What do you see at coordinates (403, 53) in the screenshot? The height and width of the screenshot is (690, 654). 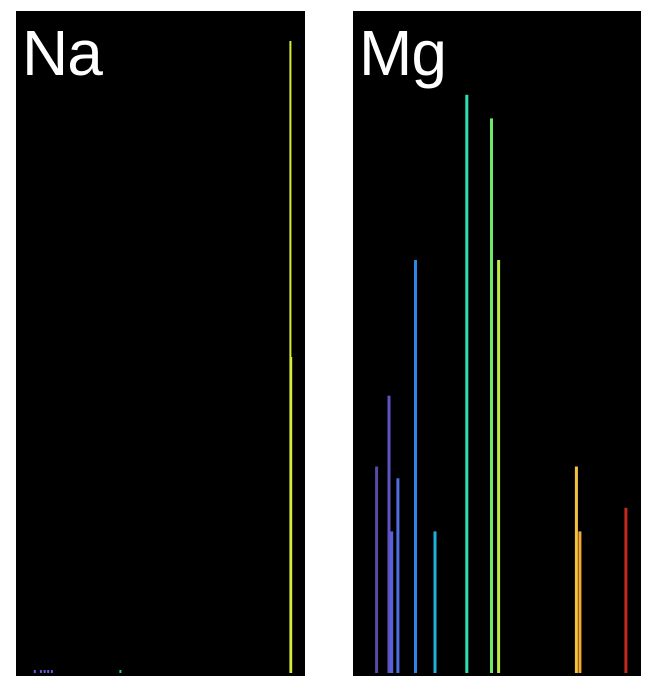 I see `panel-label-mg: Mg` at bounding box center [403, 53].